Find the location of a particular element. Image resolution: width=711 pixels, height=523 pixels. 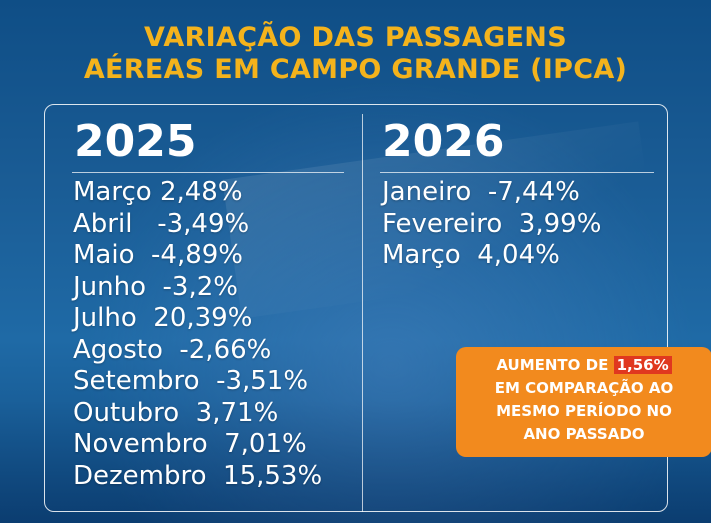

list-item: Julho 20,39% is located at coordinates (163, 318).